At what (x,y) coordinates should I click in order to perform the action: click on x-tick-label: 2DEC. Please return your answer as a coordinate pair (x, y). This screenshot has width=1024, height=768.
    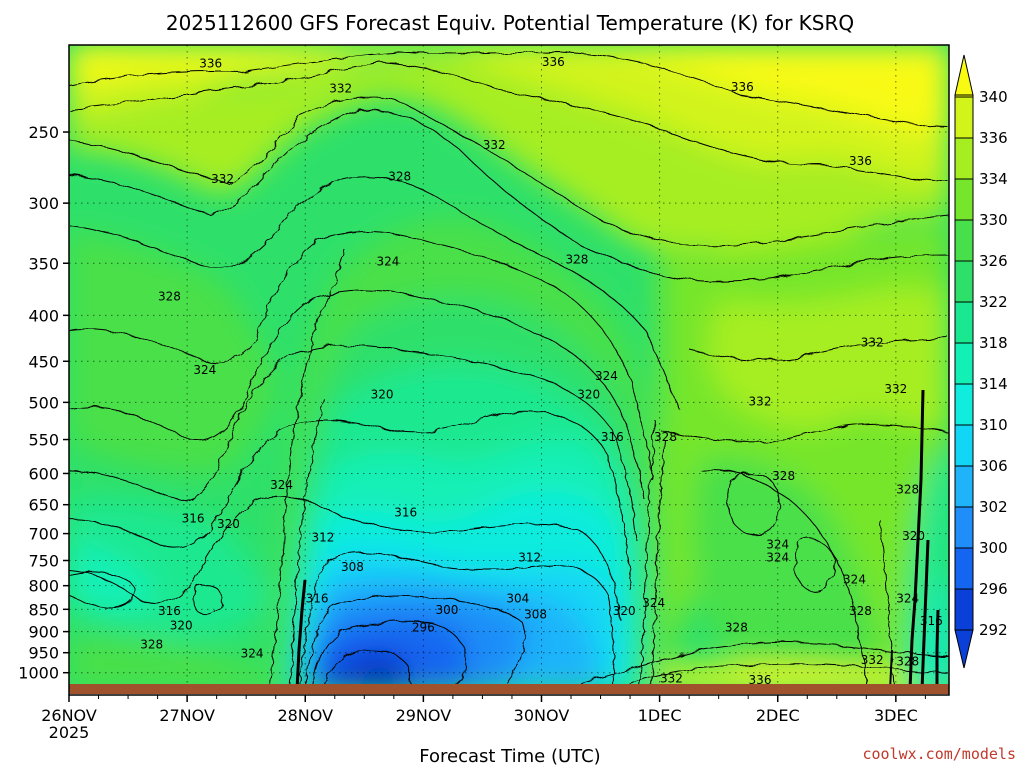
    Looking at the image, I should click on (778, 715).